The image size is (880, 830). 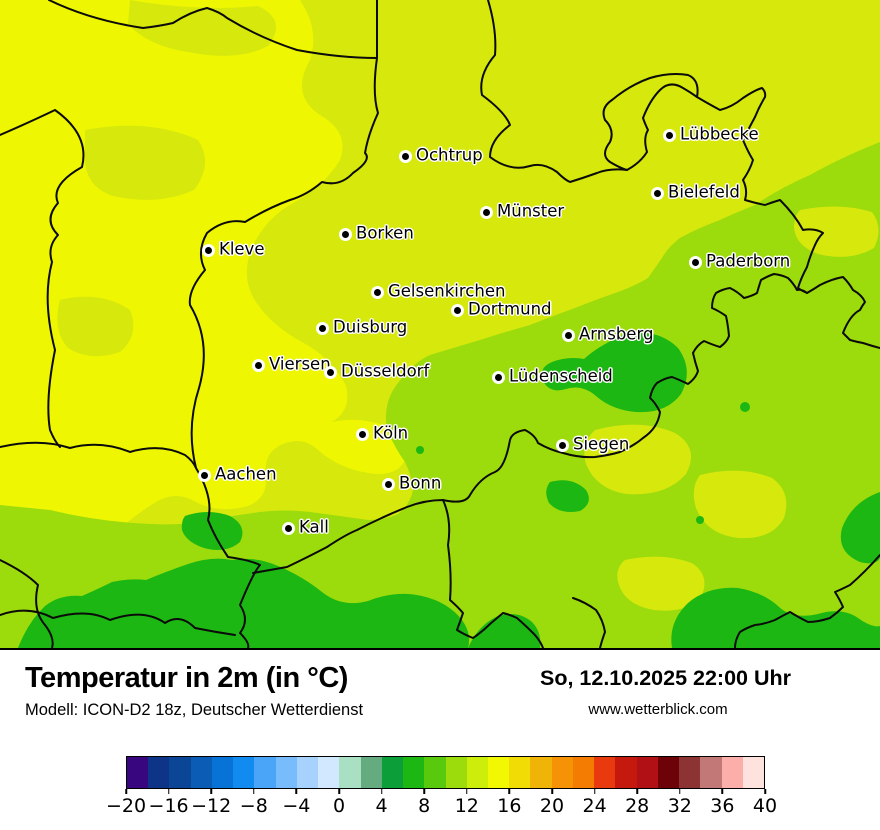 I want to click on scale-tick-label: 20, so click(x=552, y=806).